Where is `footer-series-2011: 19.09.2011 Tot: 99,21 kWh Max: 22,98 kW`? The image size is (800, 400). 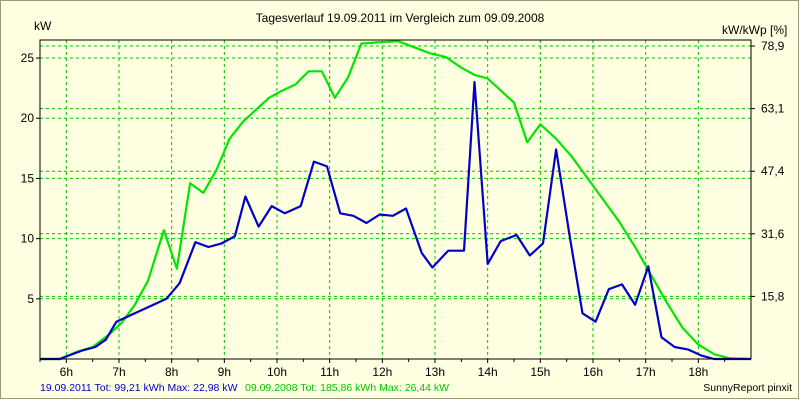
footer-series-2011: 19.09.2011 Tot: 99,21 kWh Max: 22,98 kW is located at coordinates (139, 388).